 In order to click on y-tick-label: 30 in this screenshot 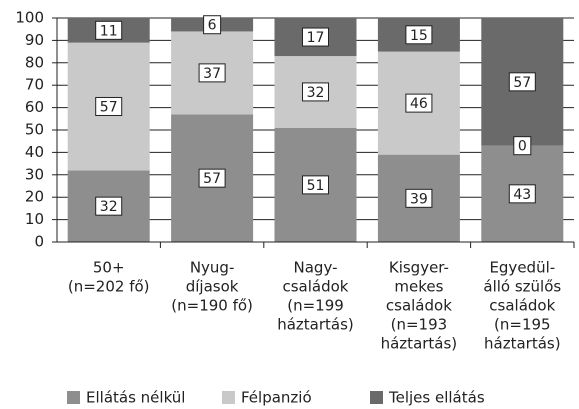, I will do `click(34, 174)`.